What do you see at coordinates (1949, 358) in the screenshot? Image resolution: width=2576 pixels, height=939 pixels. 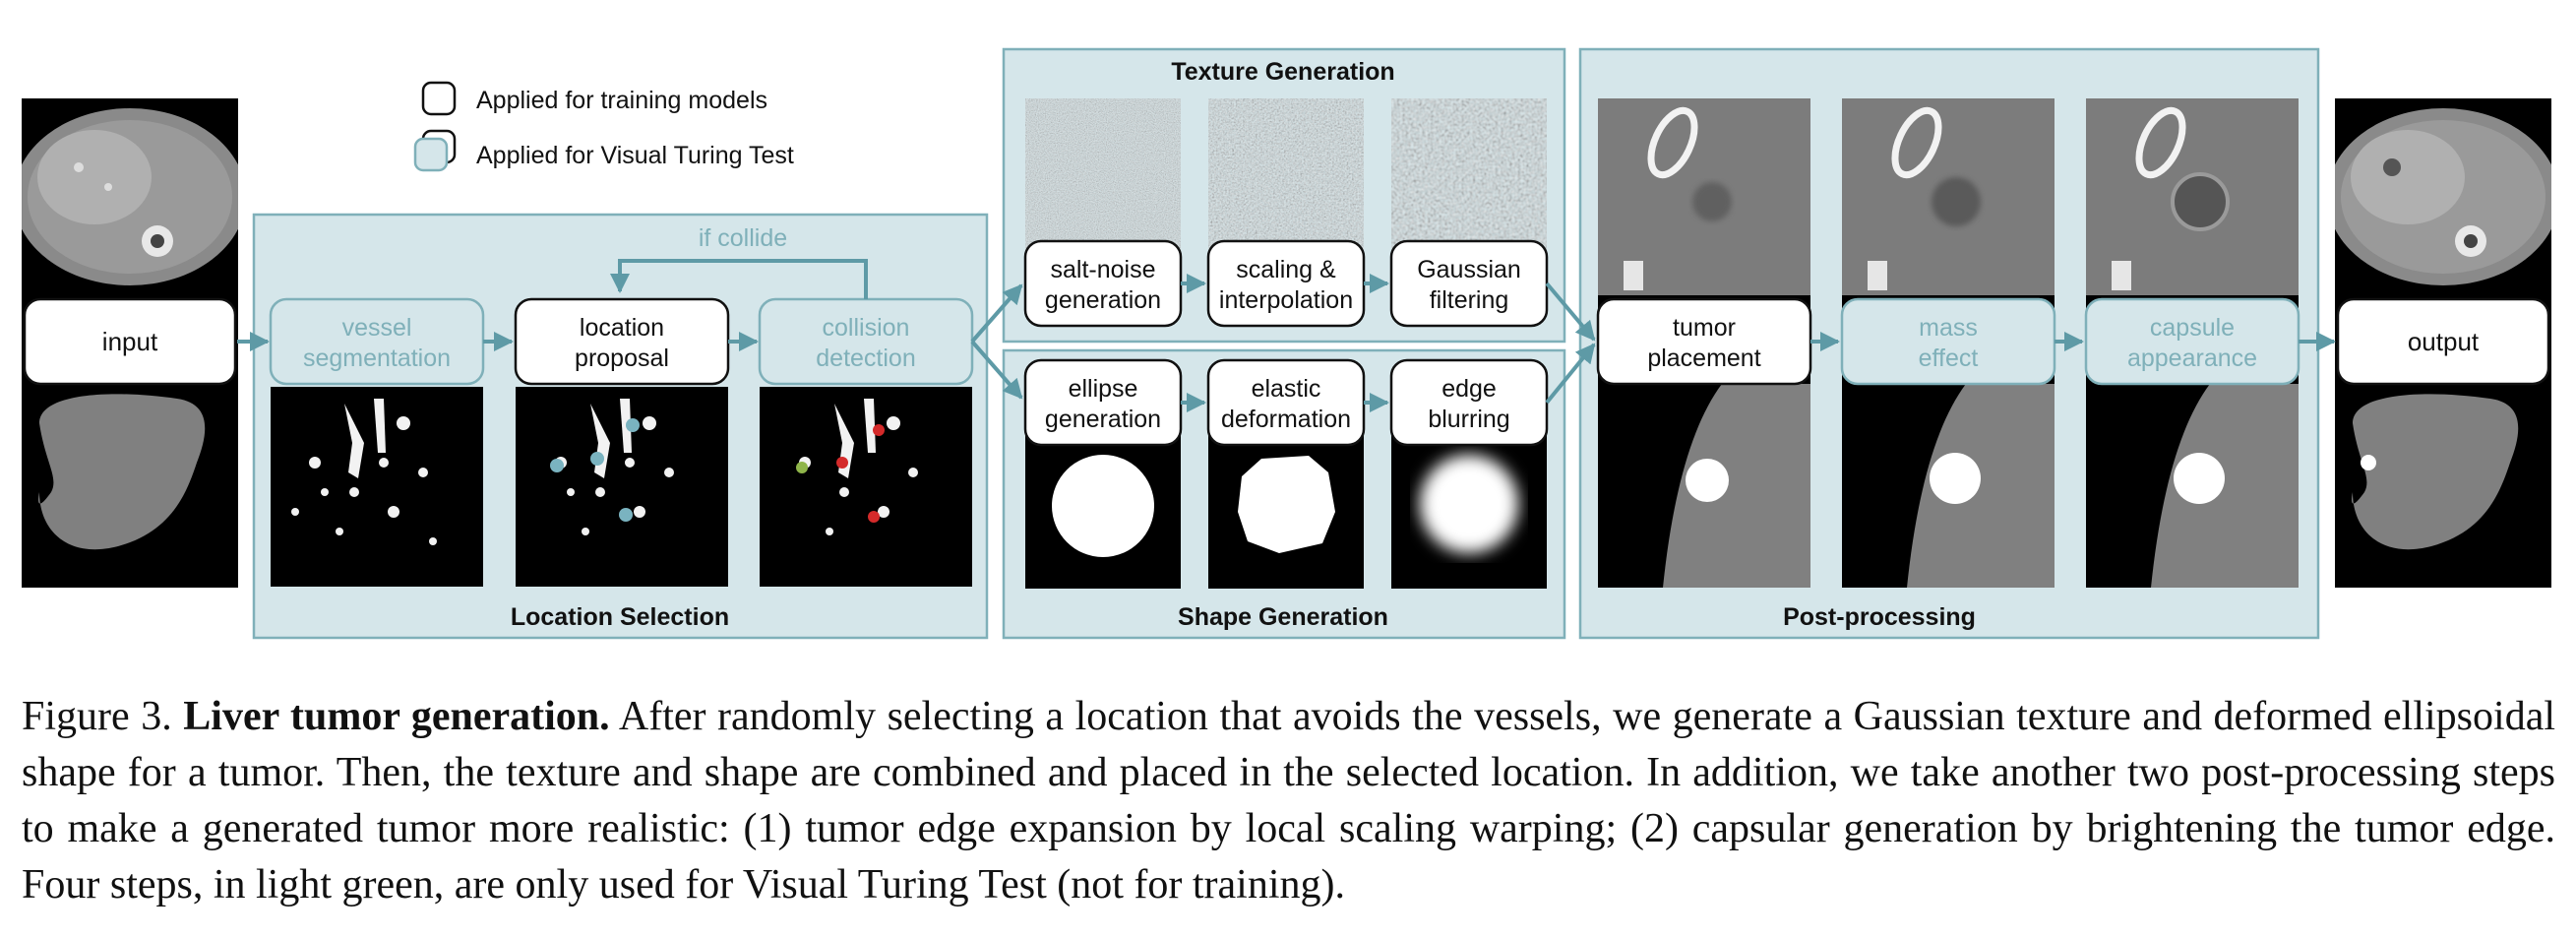 I see `mass-label-line2: effect` at bounding box center [1949, 358].